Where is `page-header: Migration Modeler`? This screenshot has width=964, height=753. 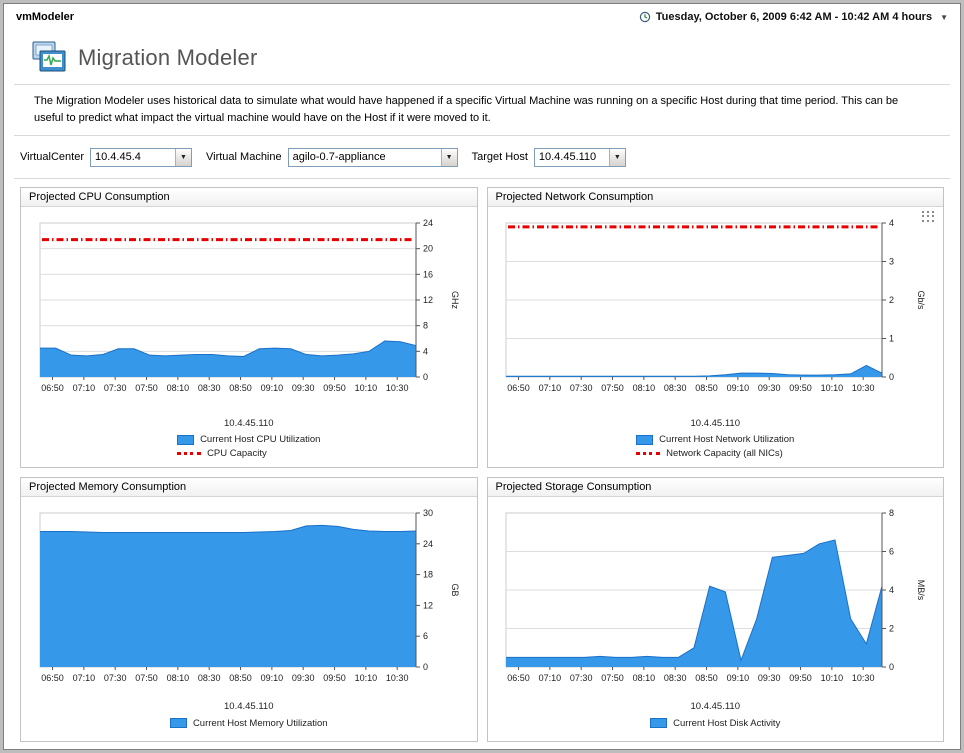 page-header: Migration Modeler is located at coordinates (482, 57).